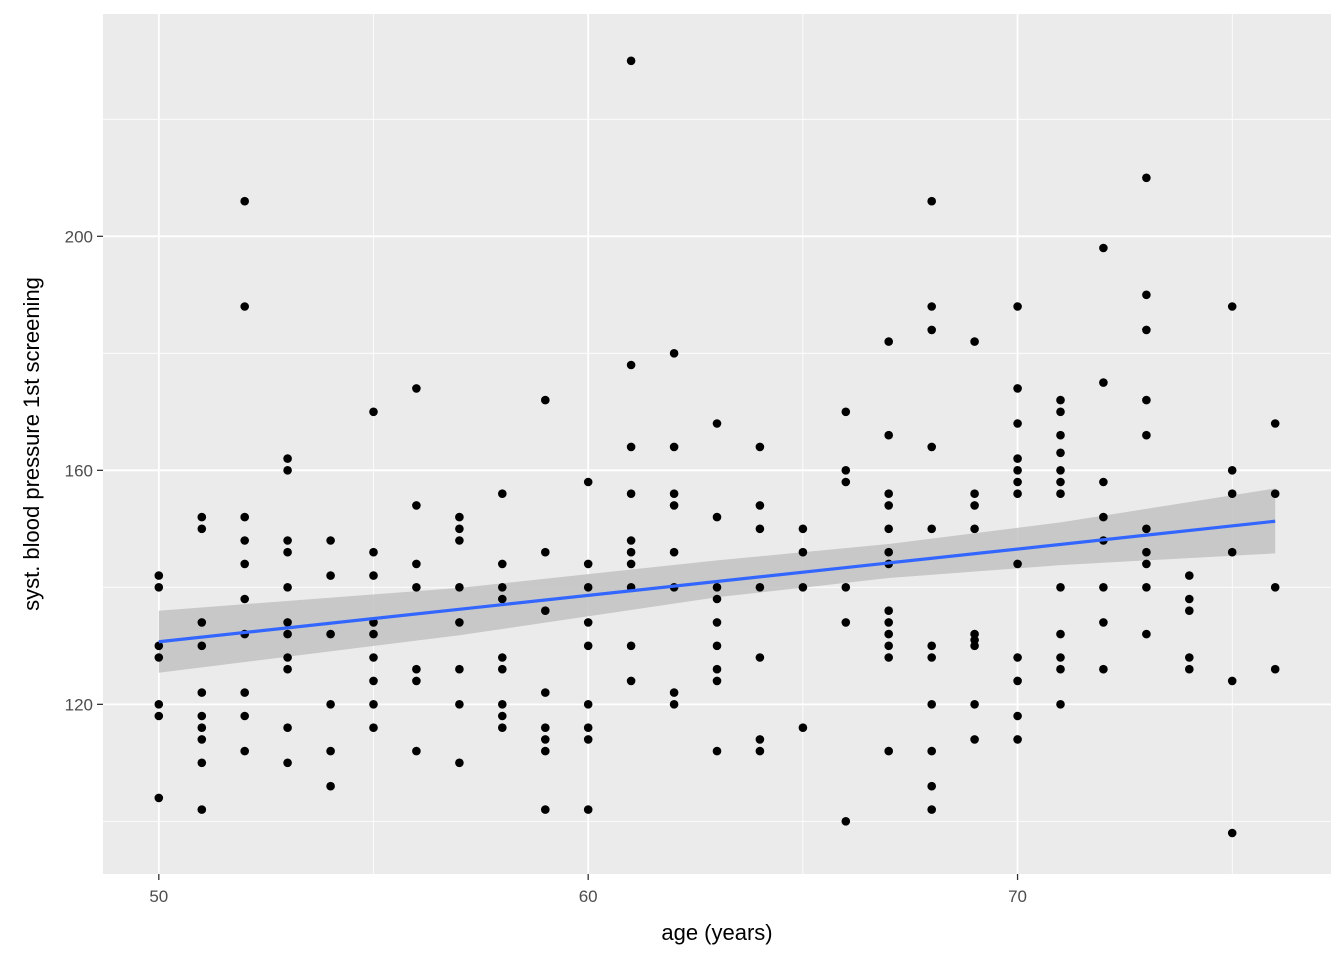  Describe the element at coordinates (588, 896) in the screenshot. I see `x-tick-label: 60` at that location.